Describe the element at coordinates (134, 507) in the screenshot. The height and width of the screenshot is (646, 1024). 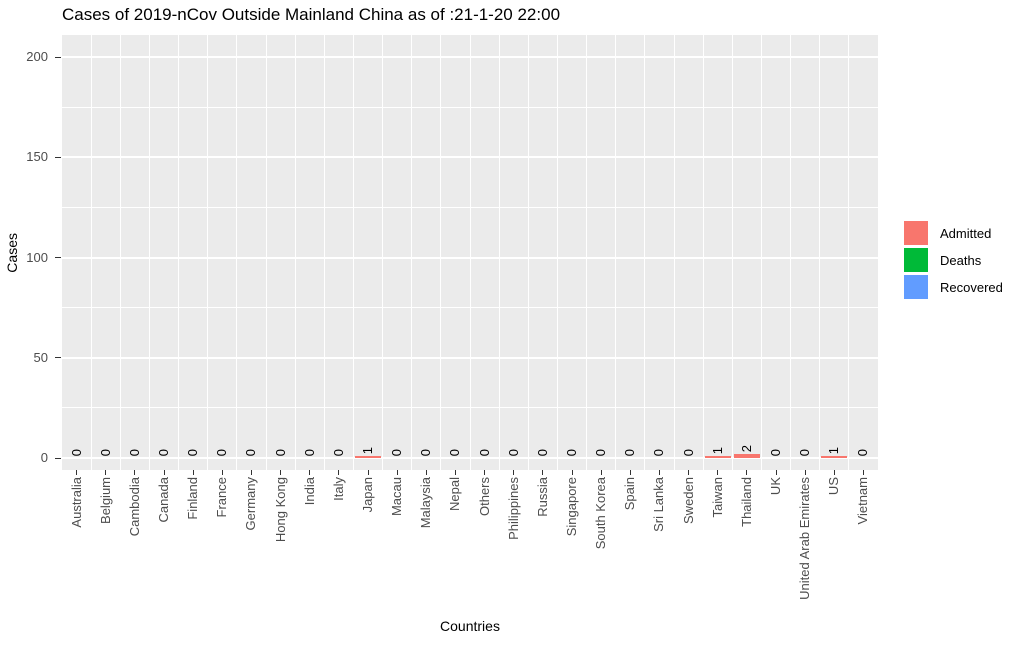
I see `x-tick-label: Cambodia` at that location.